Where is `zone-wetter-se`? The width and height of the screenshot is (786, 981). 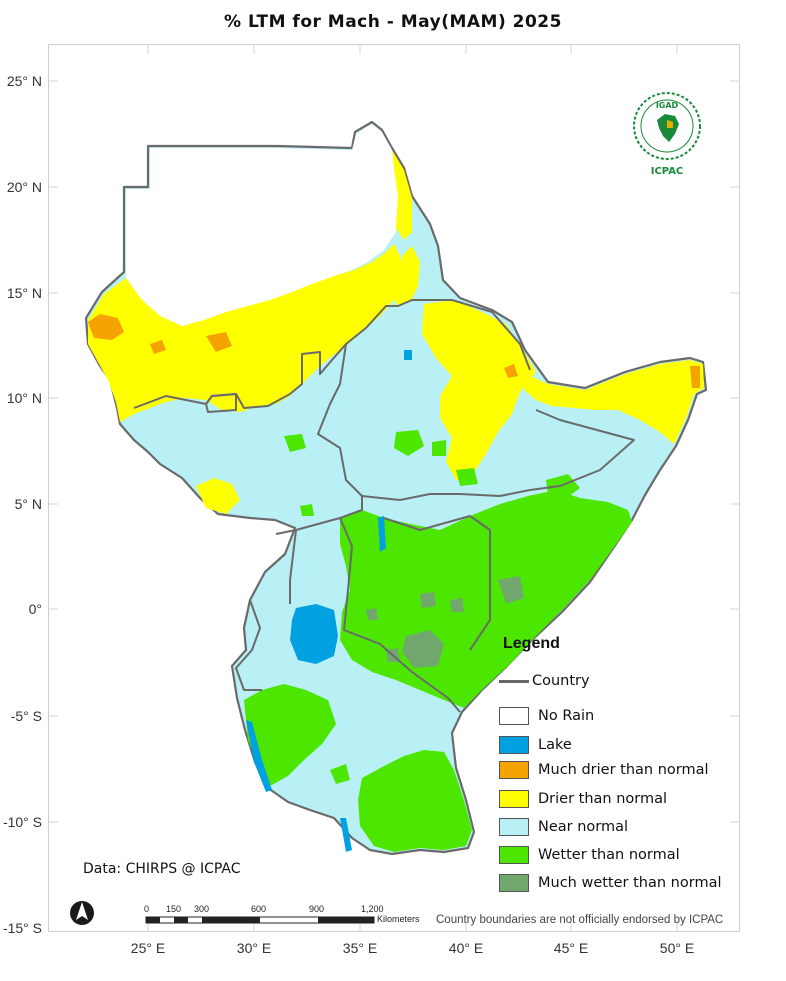 zone-wetter-se is located at coordinates (415, 801).